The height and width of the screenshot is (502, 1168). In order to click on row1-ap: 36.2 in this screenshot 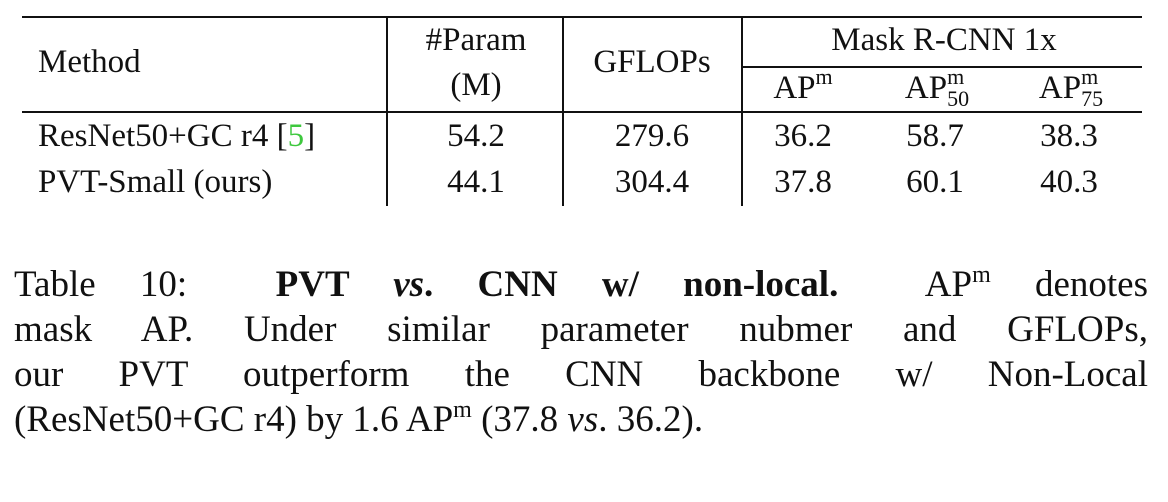, I will do `click(803, 136)`.